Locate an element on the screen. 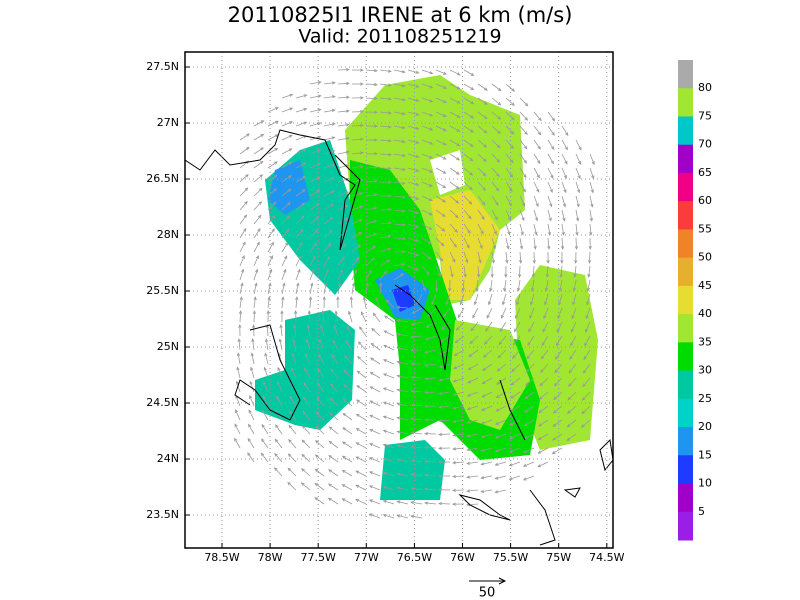 Image resolution: width=800 pixels, height=600 pixels. colorbar-block is located at coordinates (685, 300).